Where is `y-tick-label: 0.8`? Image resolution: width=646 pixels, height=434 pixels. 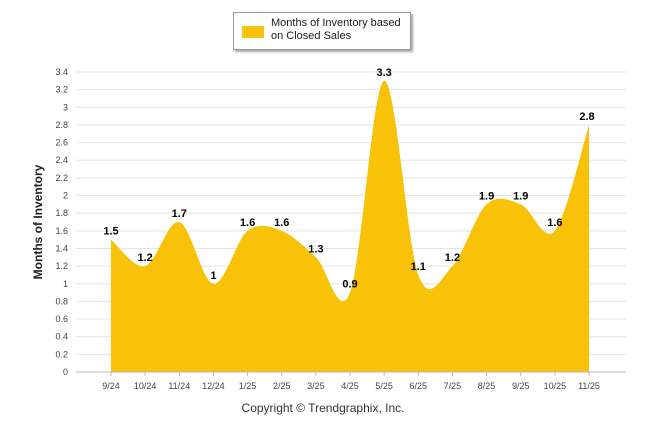
y-tick-label: 0.8 is located at coordinates (61, 301).